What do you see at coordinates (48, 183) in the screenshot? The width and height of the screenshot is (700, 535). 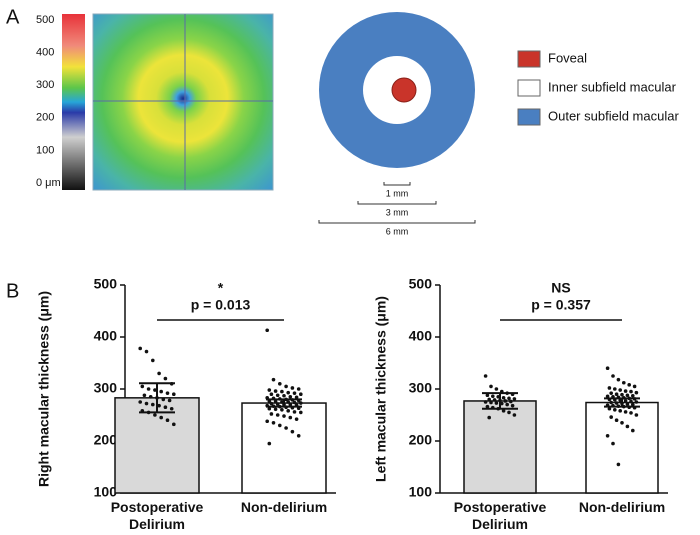 I see `colorbar-tick-label: 0 μm` at bounding box center [48, 183].